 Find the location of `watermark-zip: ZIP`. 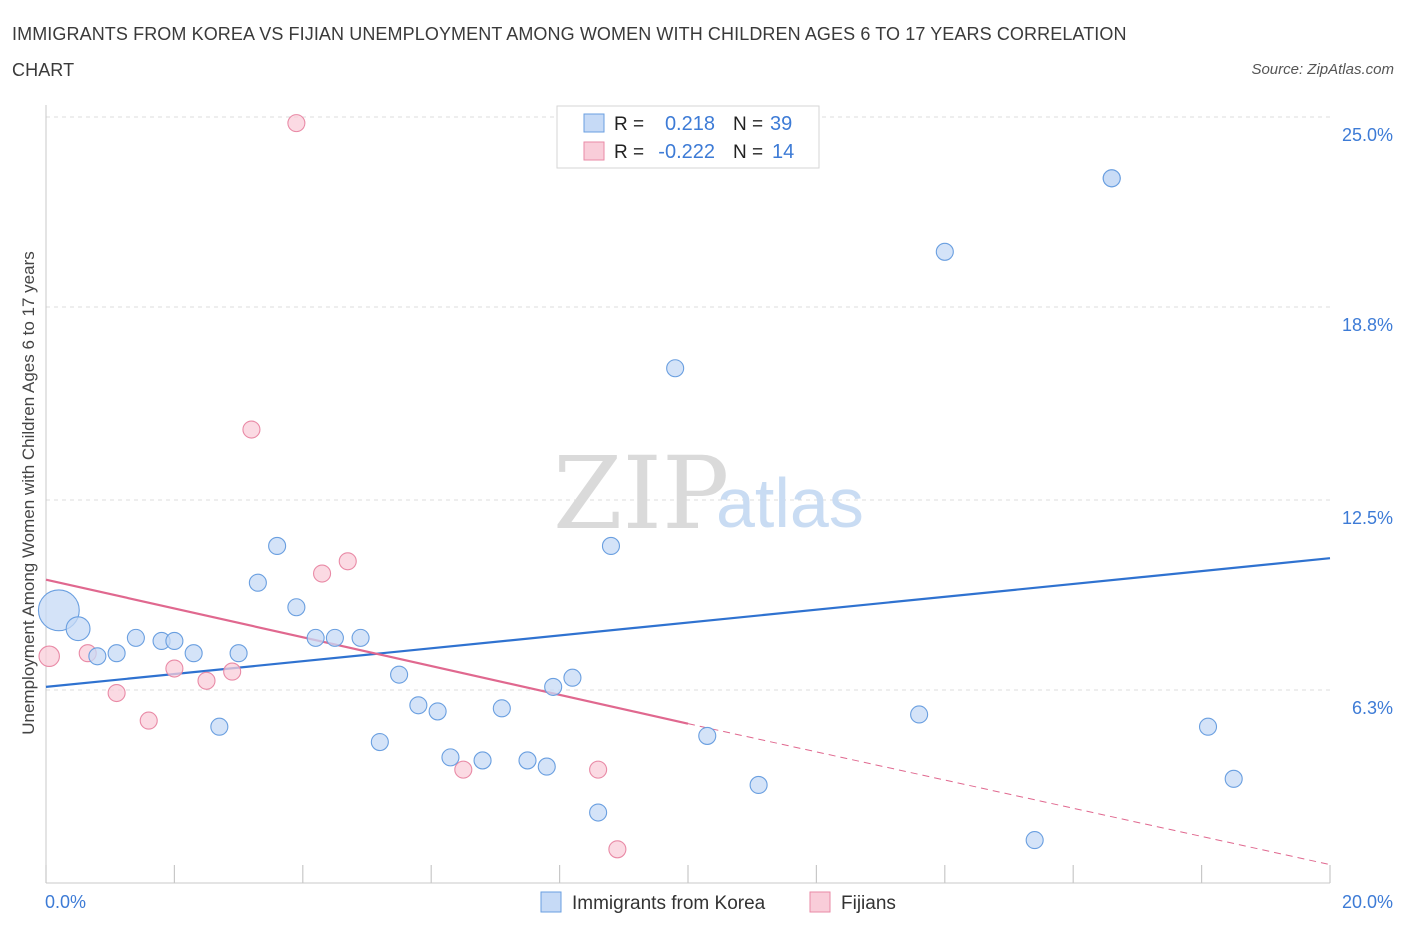

watermark-zip: ZIP is located at coordinates (641, 493).